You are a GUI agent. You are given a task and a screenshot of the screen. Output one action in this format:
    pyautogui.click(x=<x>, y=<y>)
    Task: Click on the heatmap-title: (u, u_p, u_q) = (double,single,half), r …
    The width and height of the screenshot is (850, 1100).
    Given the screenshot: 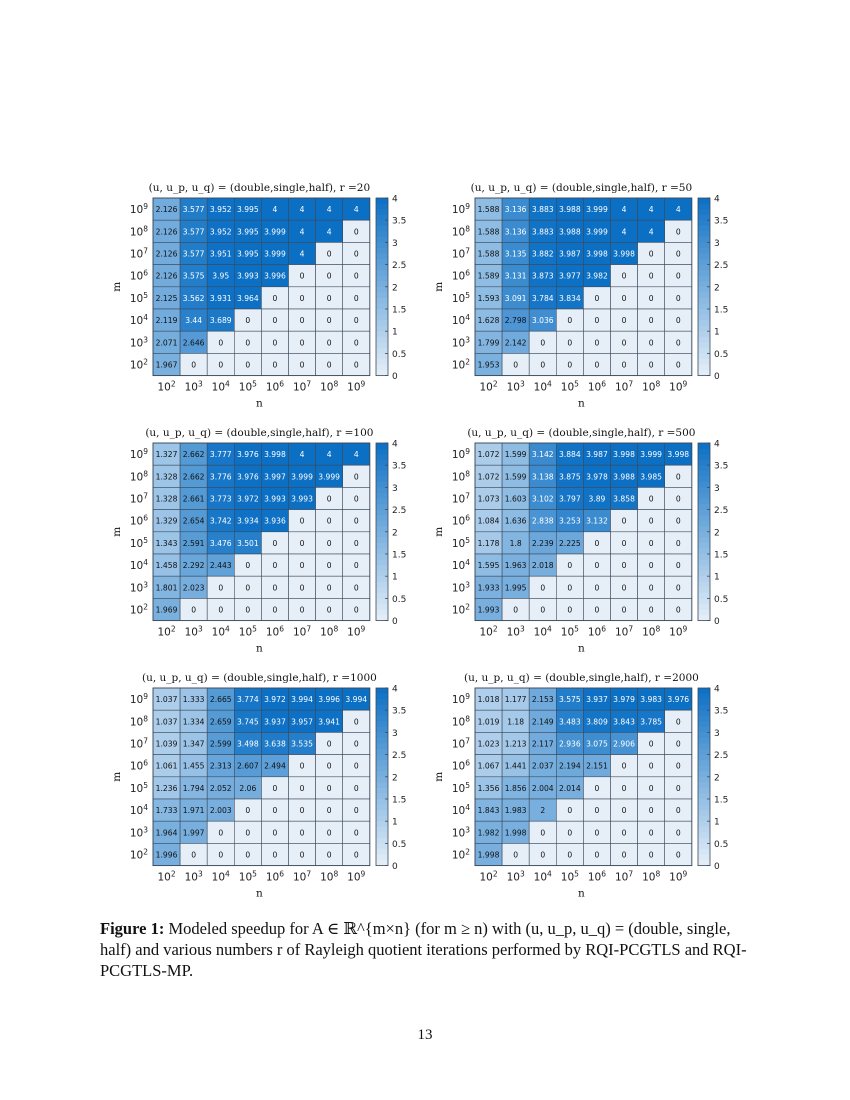 What is the action you would take?
    pyautogui.click(x=581, y=433)
    